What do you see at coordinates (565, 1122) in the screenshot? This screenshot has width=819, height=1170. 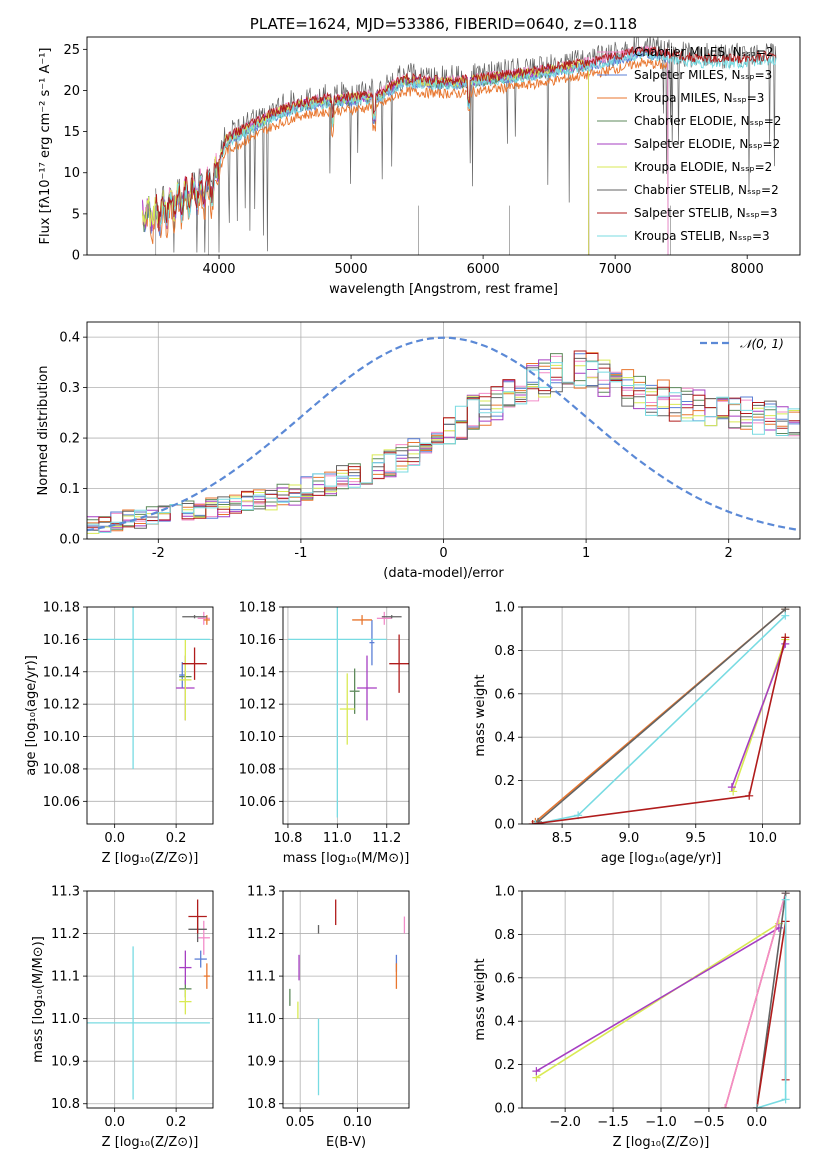 I see `x-tick-label: −2.0` at bounding box center [565, 1122].